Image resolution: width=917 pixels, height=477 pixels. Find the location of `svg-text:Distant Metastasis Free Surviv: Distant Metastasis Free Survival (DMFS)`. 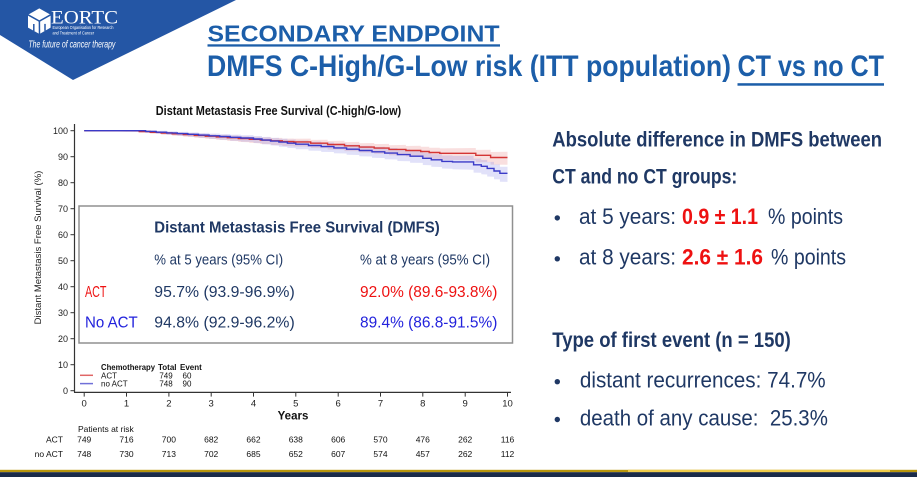

svg-text:Distant Metastasis Free Surviv: Distant Metastasis Free Survival (DMFS) is located at coordinates (296, 228).